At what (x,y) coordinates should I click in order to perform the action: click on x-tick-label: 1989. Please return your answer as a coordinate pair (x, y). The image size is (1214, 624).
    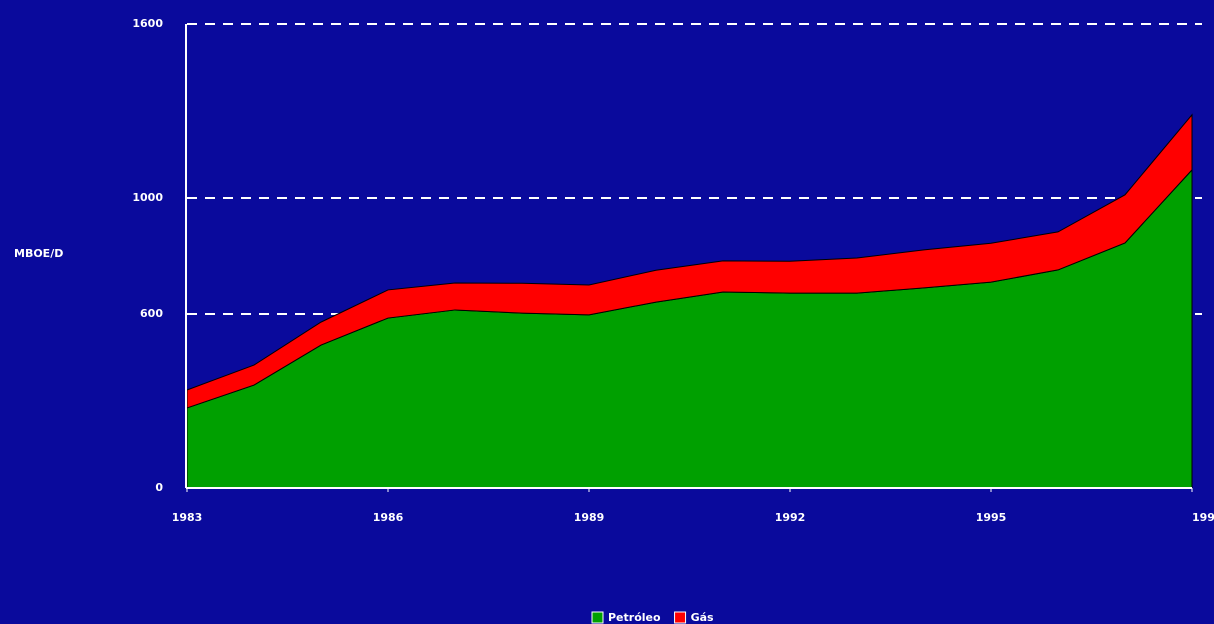
    Looking at the image, I should click on (589, 517).